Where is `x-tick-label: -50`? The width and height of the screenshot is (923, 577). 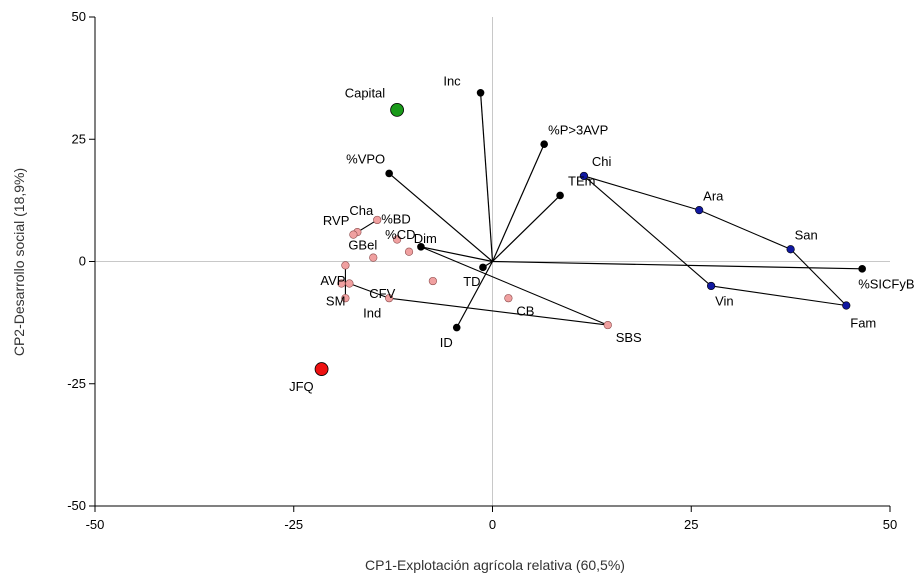 x-tick-label: -50 is located at coordinates (95, 524).